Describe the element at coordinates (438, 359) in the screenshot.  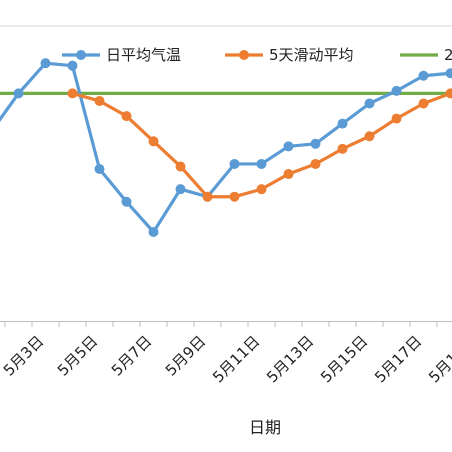
I see `x-tick-label-8: 5月19日` at that location.